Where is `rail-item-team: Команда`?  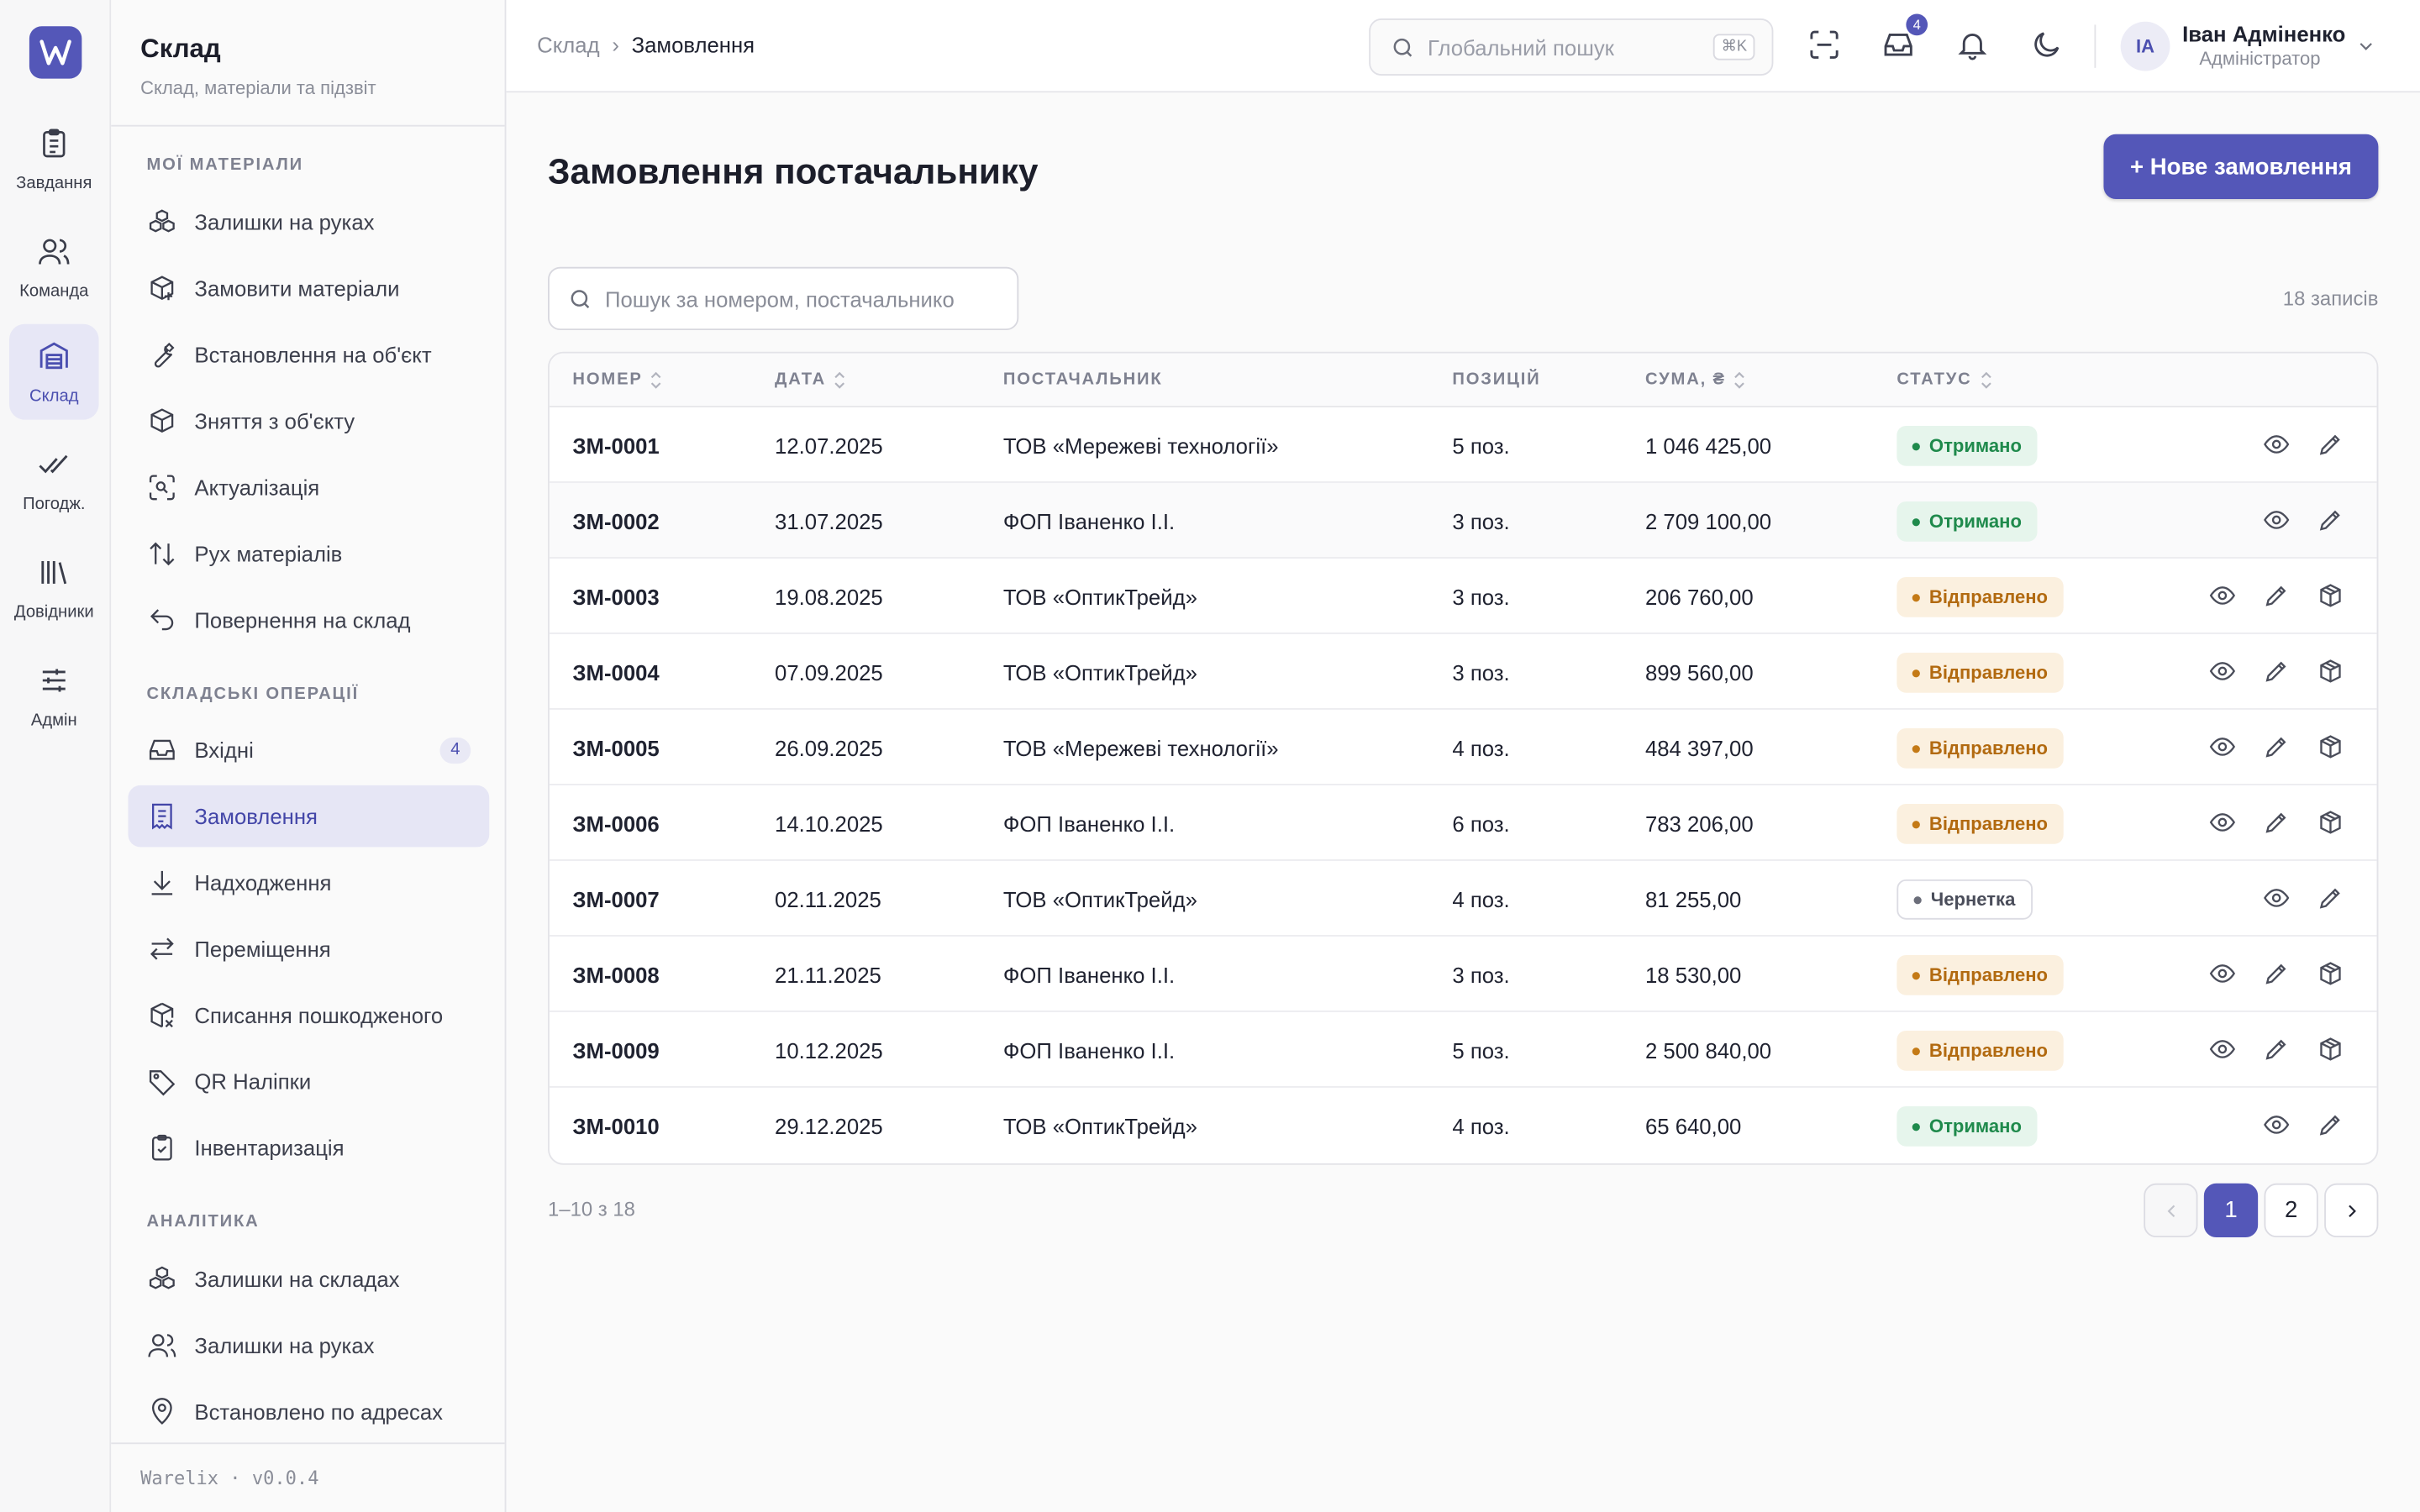
rail-item-team: Команда is located at coordinates (54, 267).